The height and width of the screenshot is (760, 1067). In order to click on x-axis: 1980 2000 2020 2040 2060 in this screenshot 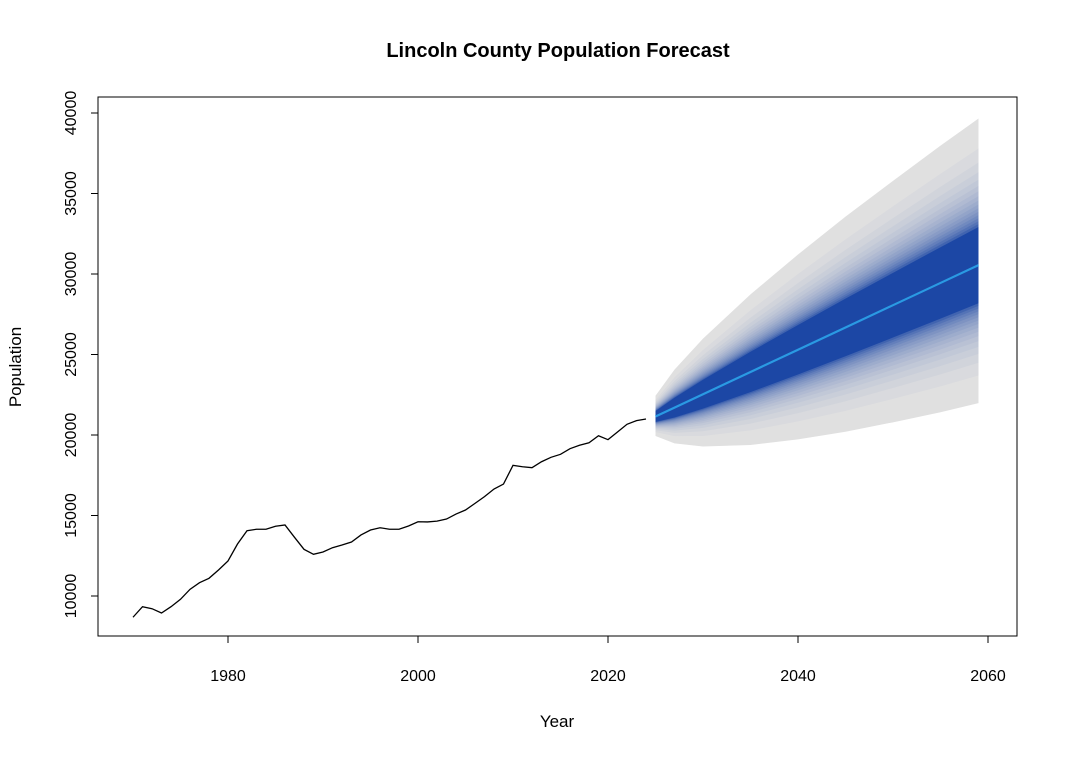, I will do `click(608, 660)`.